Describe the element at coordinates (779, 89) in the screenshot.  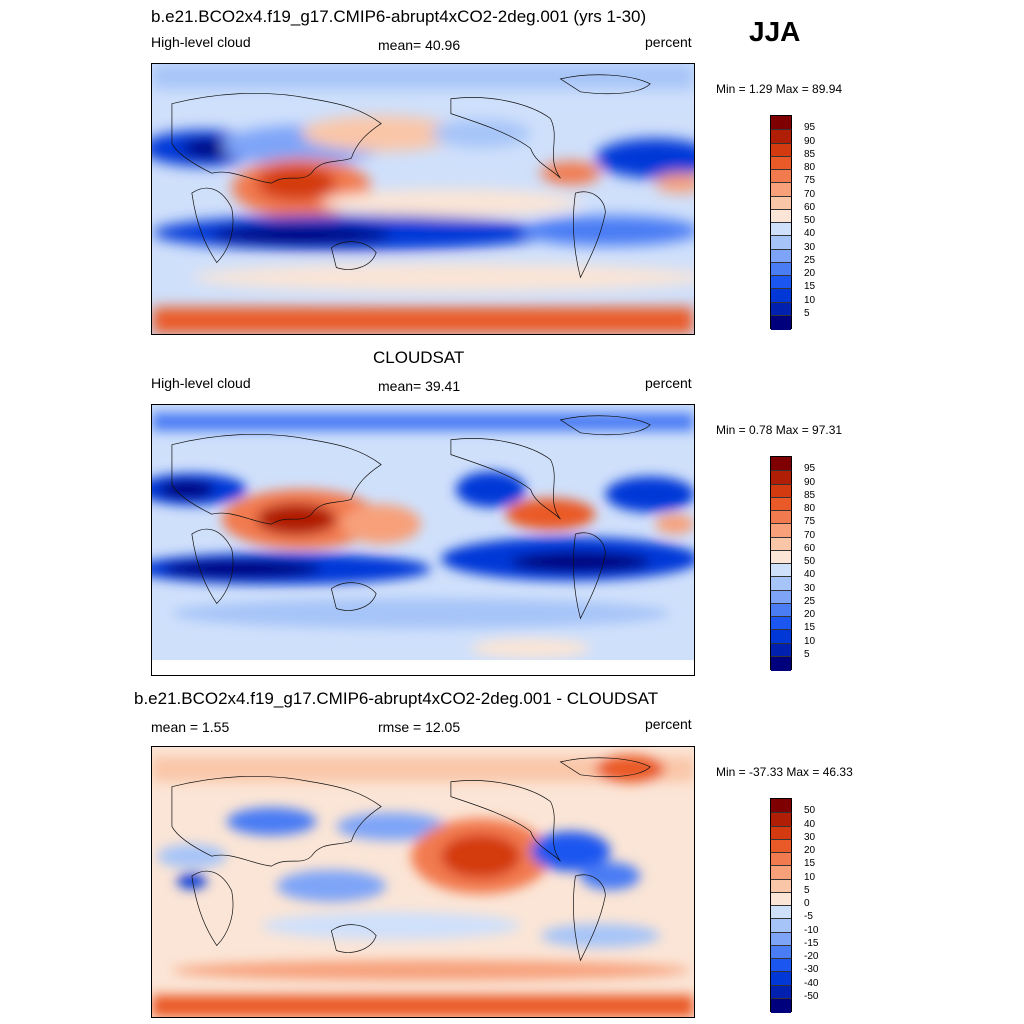
I see `panel1-minmax-label: Min = 1.29 Max = 89.94` at that location.